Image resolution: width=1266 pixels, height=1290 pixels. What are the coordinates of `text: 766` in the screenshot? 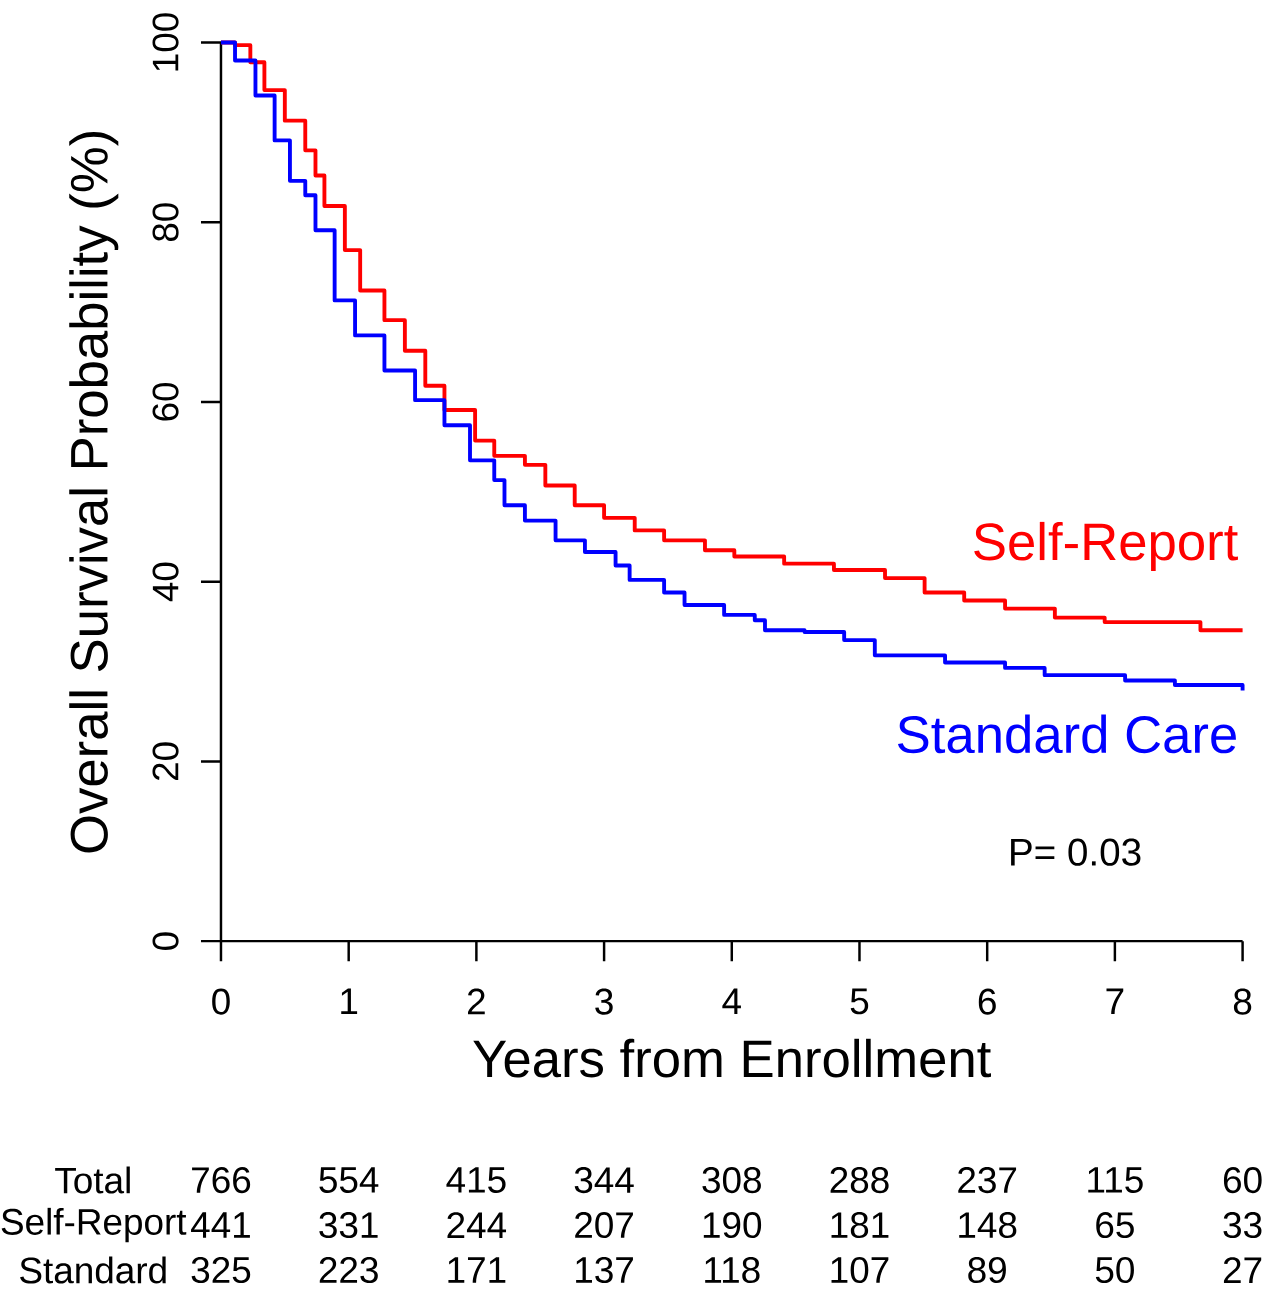 It's located at (221, 1180).